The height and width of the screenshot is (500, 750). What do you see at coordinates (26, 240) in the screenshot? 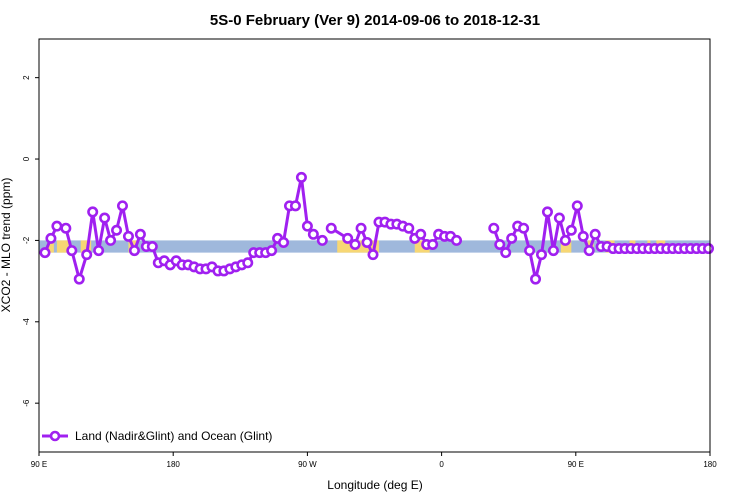
I see `y-tick-label: -2` at bounding box center [26, 240].